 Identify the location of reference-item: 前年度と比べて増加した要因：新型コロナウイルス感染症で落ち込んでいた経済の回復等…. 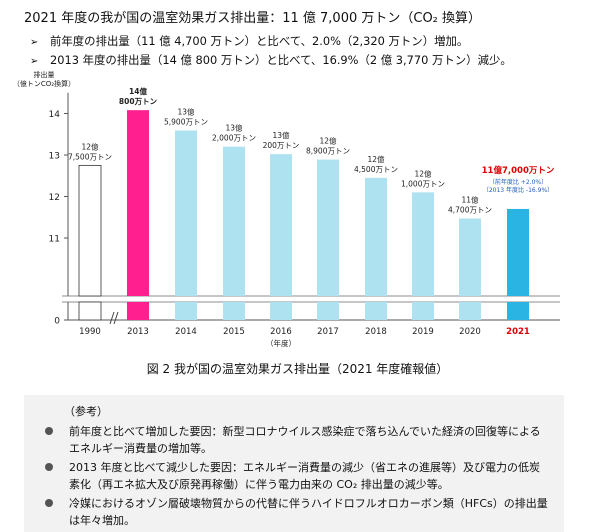
(297, 440).